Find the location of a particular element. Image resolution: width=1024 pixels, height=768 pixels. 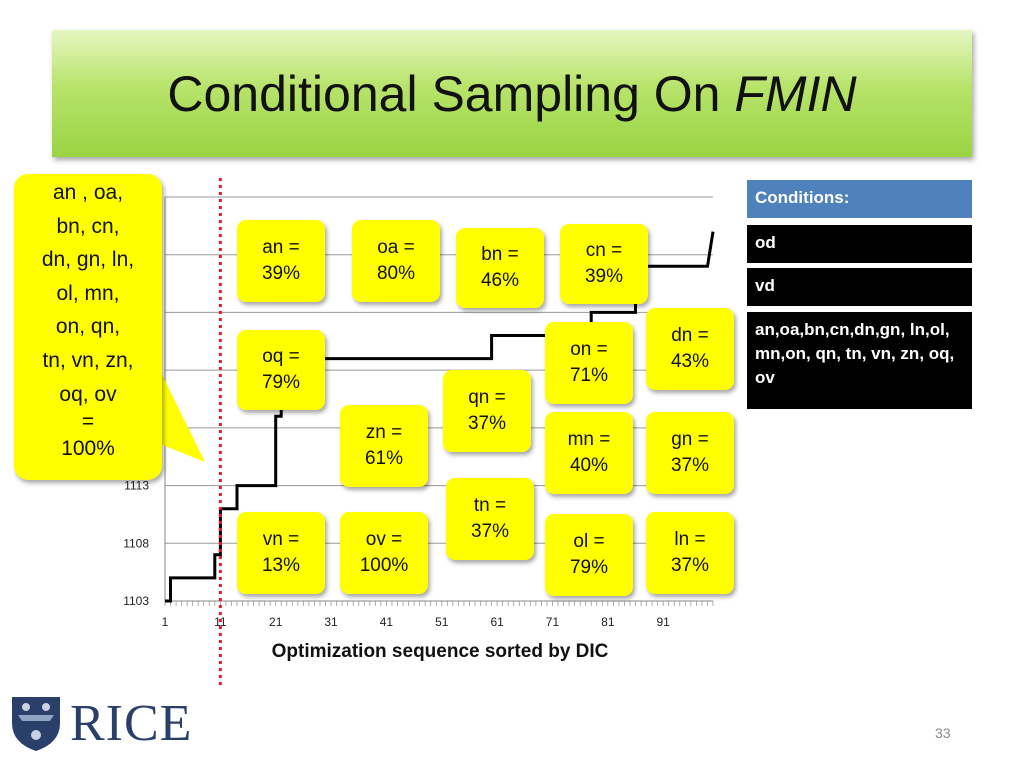

callout-line: on, qn, is located at coordinates (88, 327).